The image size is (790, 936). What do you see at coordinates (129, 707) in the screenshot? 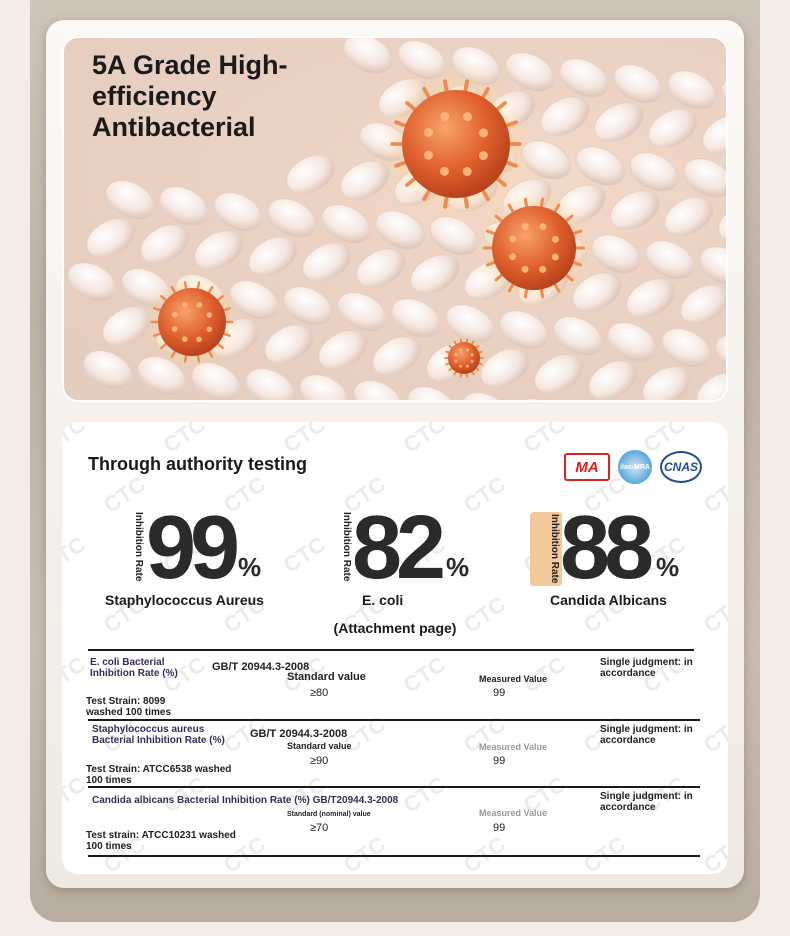
I see `row-strain: Test Strain: 8099 washed 100 times` at bounding box center [129, 707].